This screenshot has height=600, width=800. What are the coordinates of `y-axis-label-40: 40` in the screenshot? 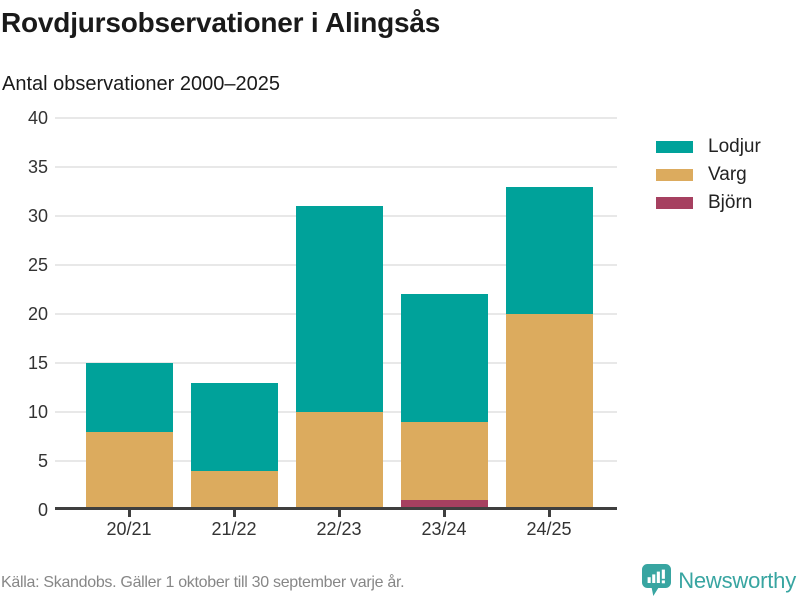 It's located at (37, 118).